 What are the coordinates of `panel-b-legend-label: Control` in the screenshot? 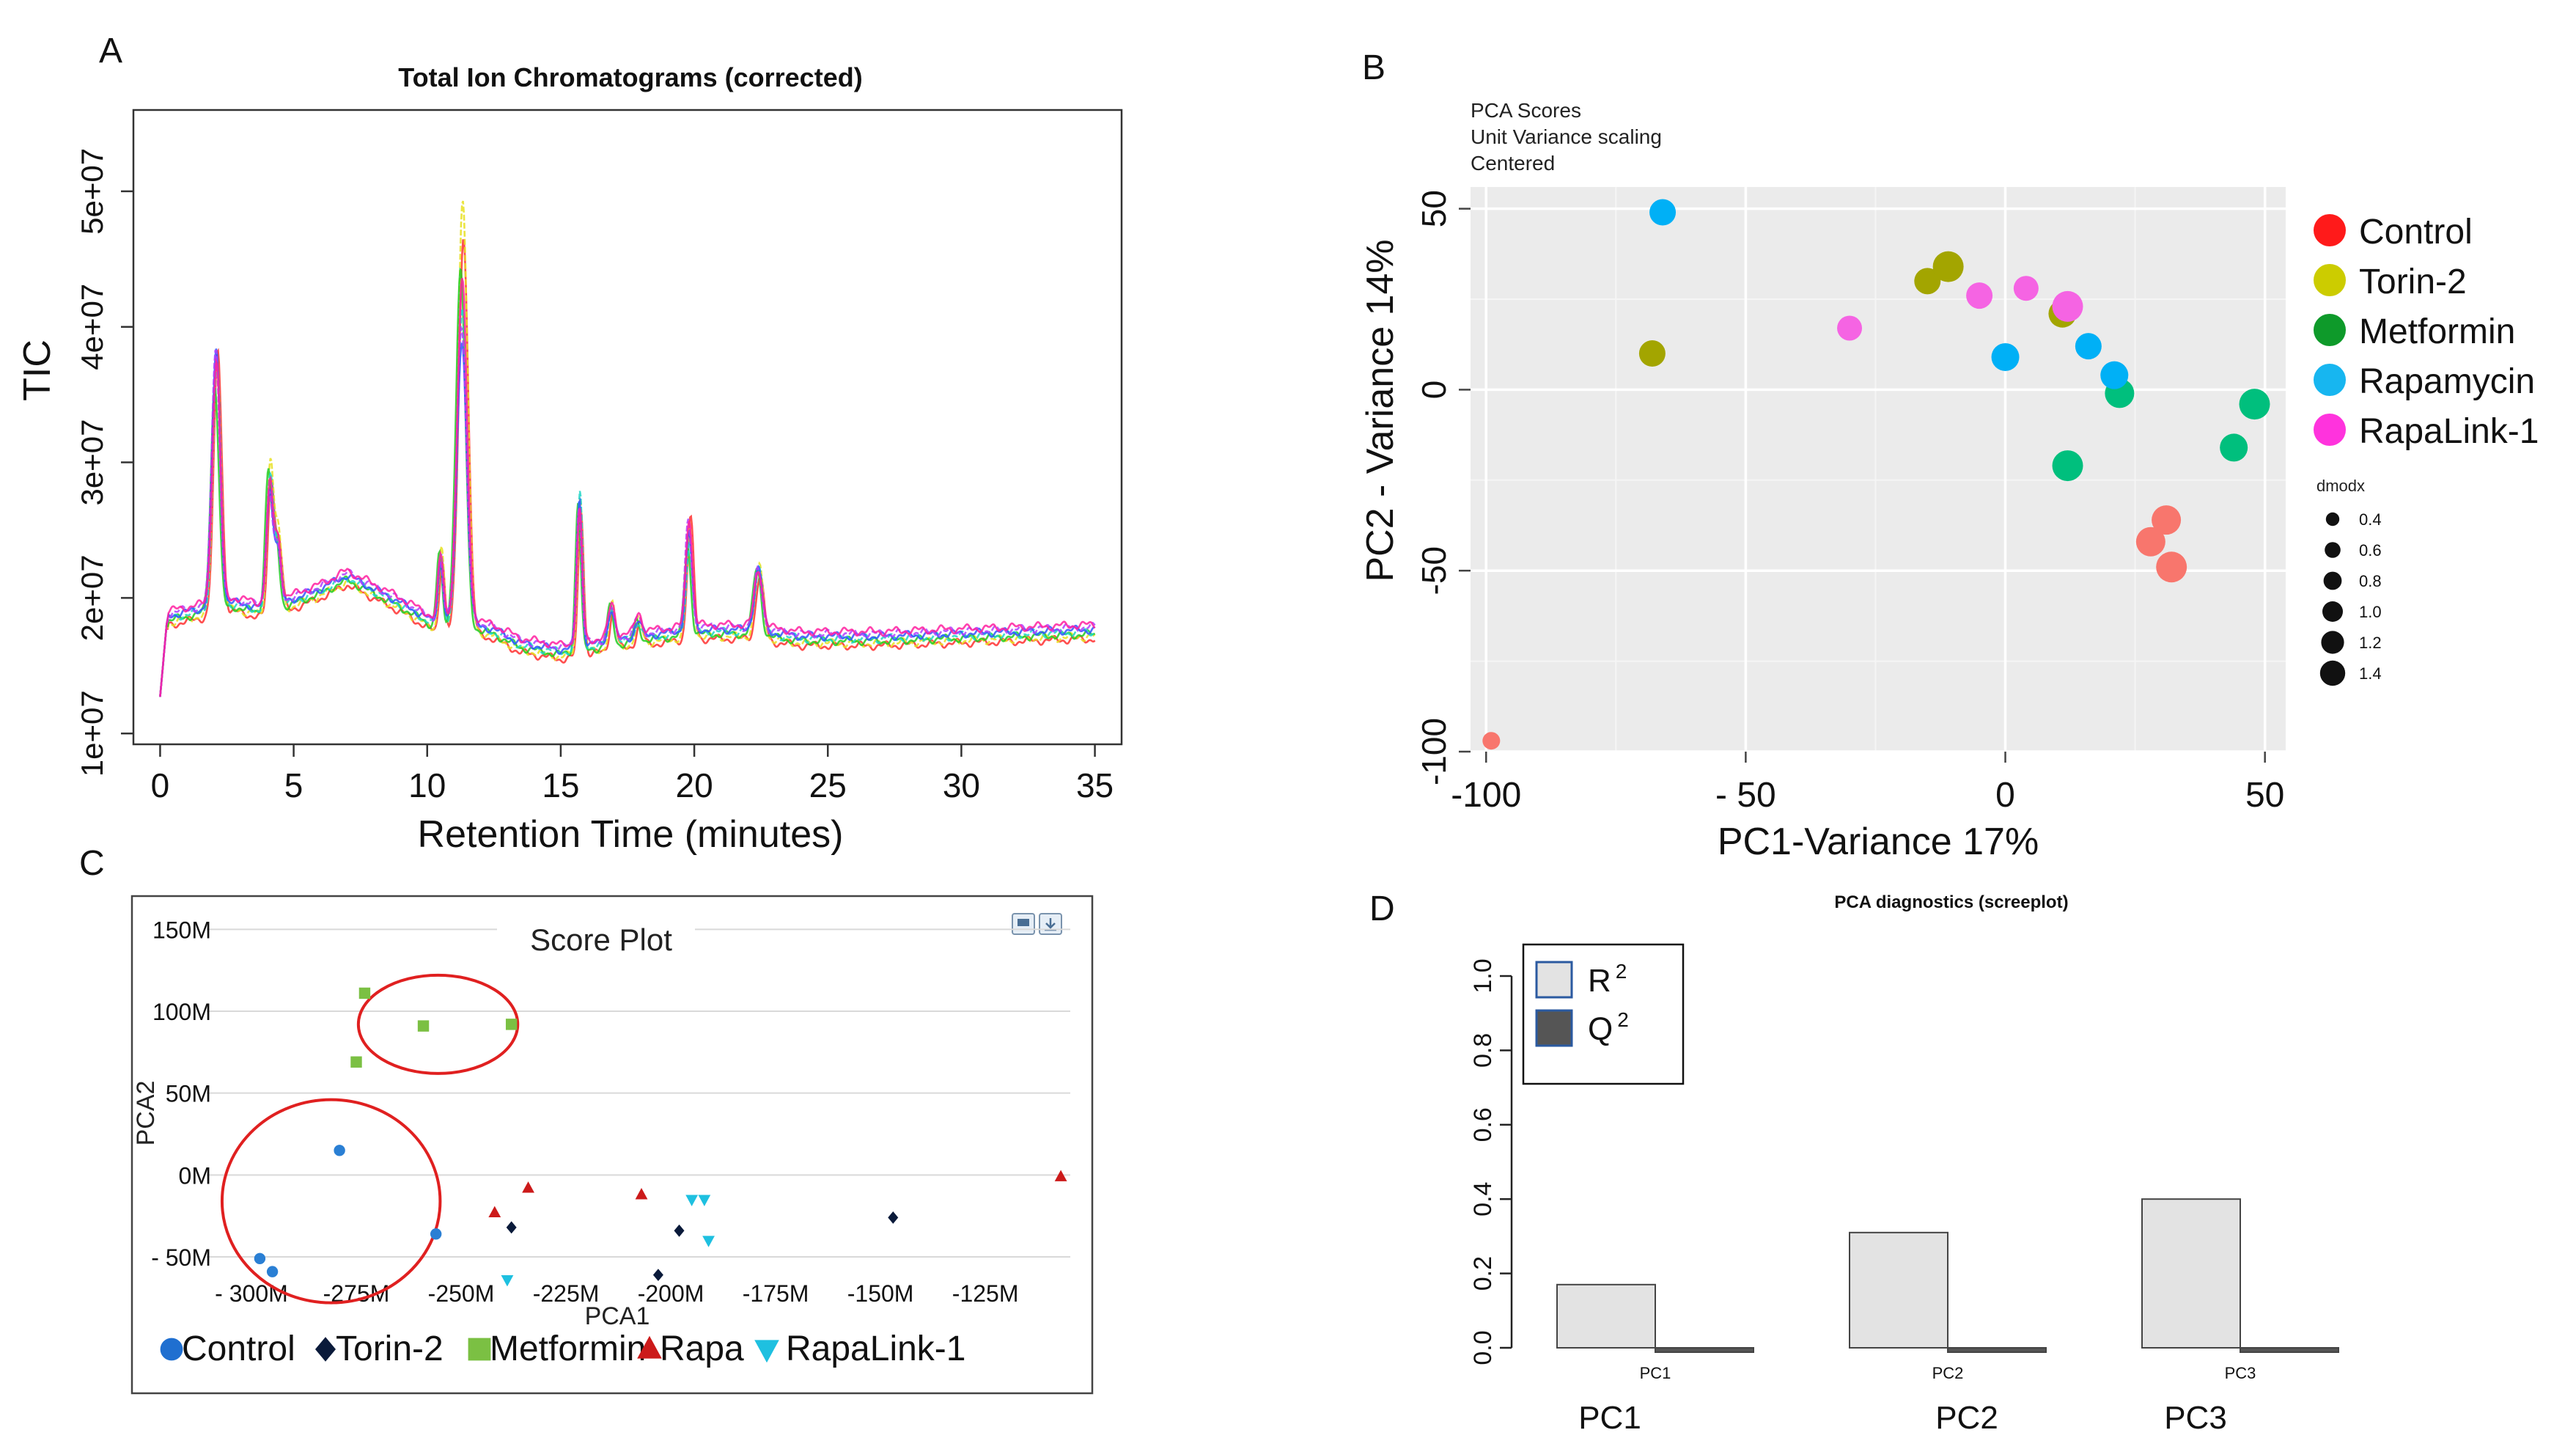 It's located at (2416, 232).